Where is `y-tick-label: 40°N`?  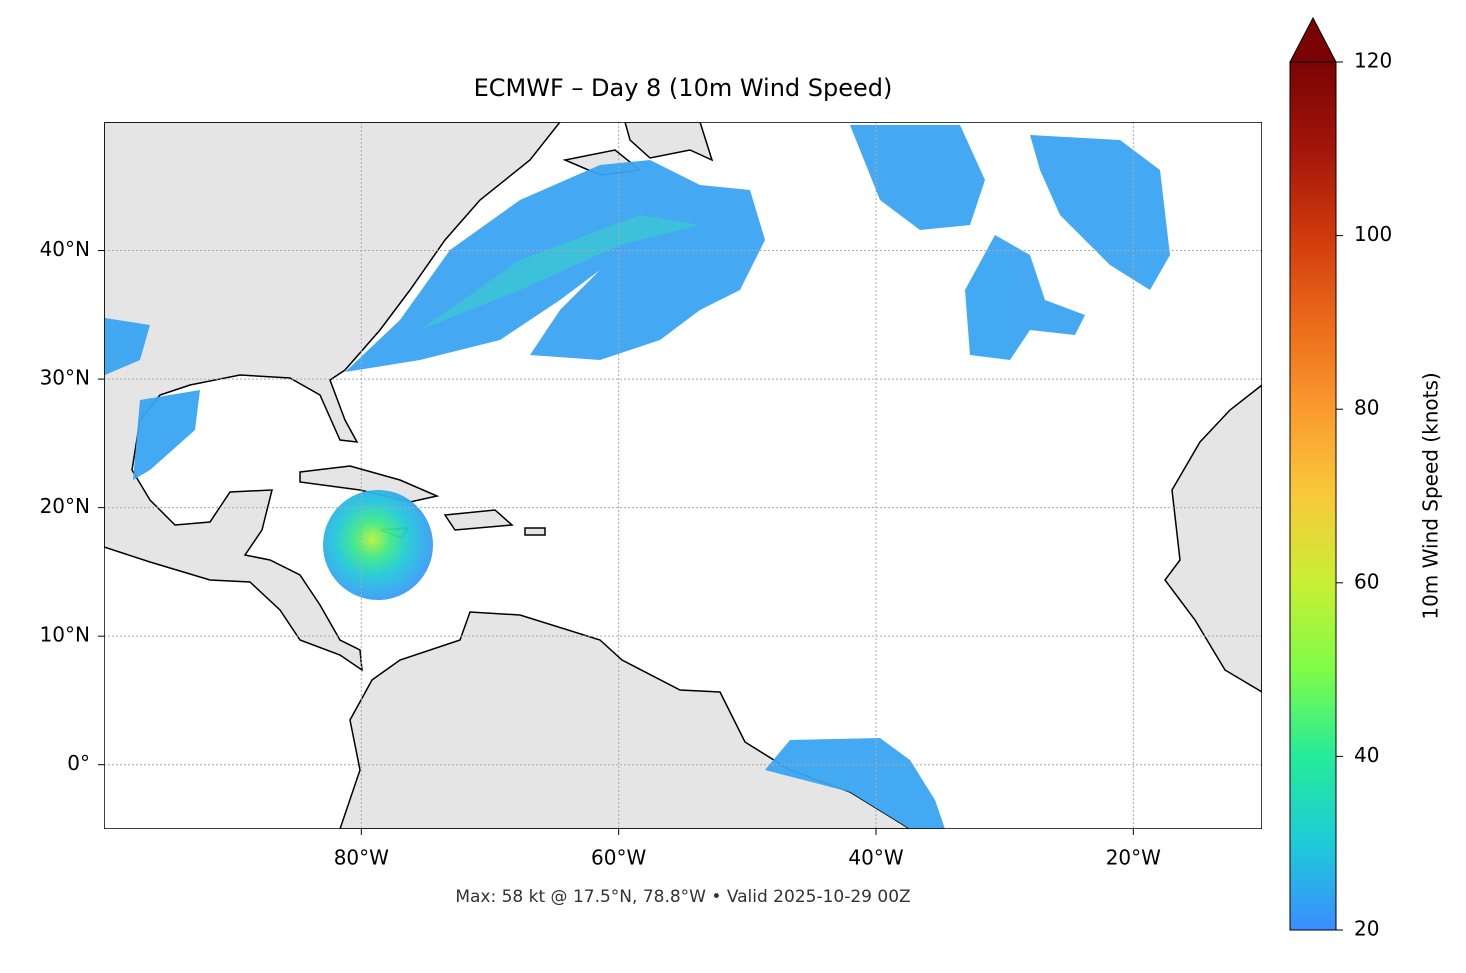 y-tick-label: 40°N is located at coordinates (65, 249).